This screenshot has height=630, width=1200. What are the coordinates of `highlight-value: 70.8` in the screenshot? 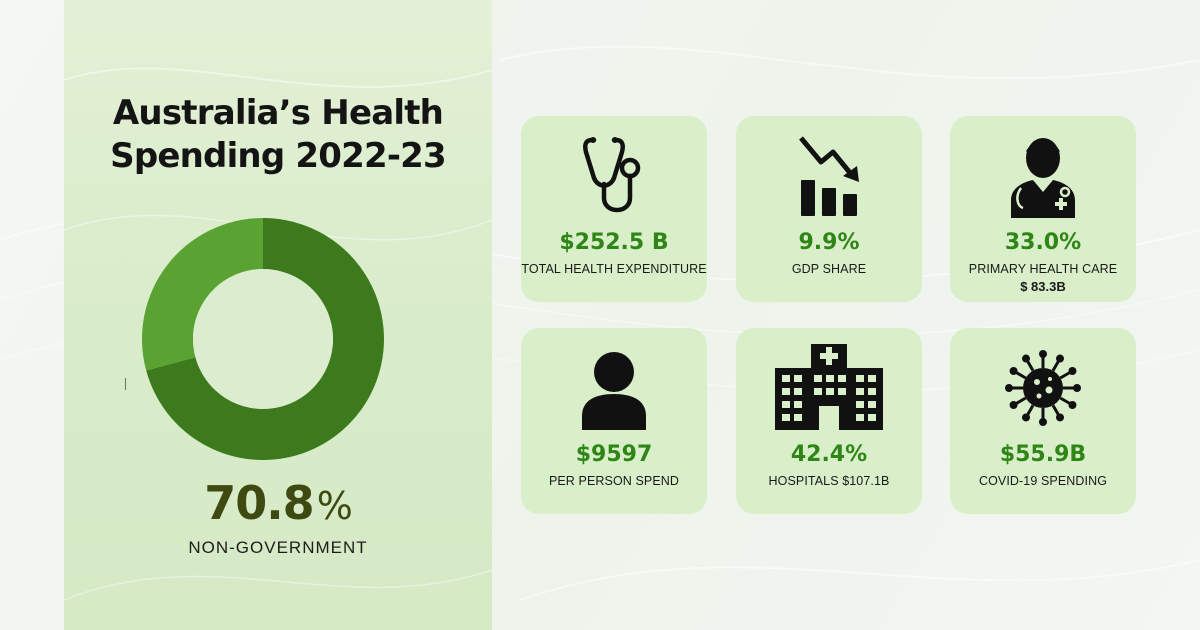 It's located at (259, 503).